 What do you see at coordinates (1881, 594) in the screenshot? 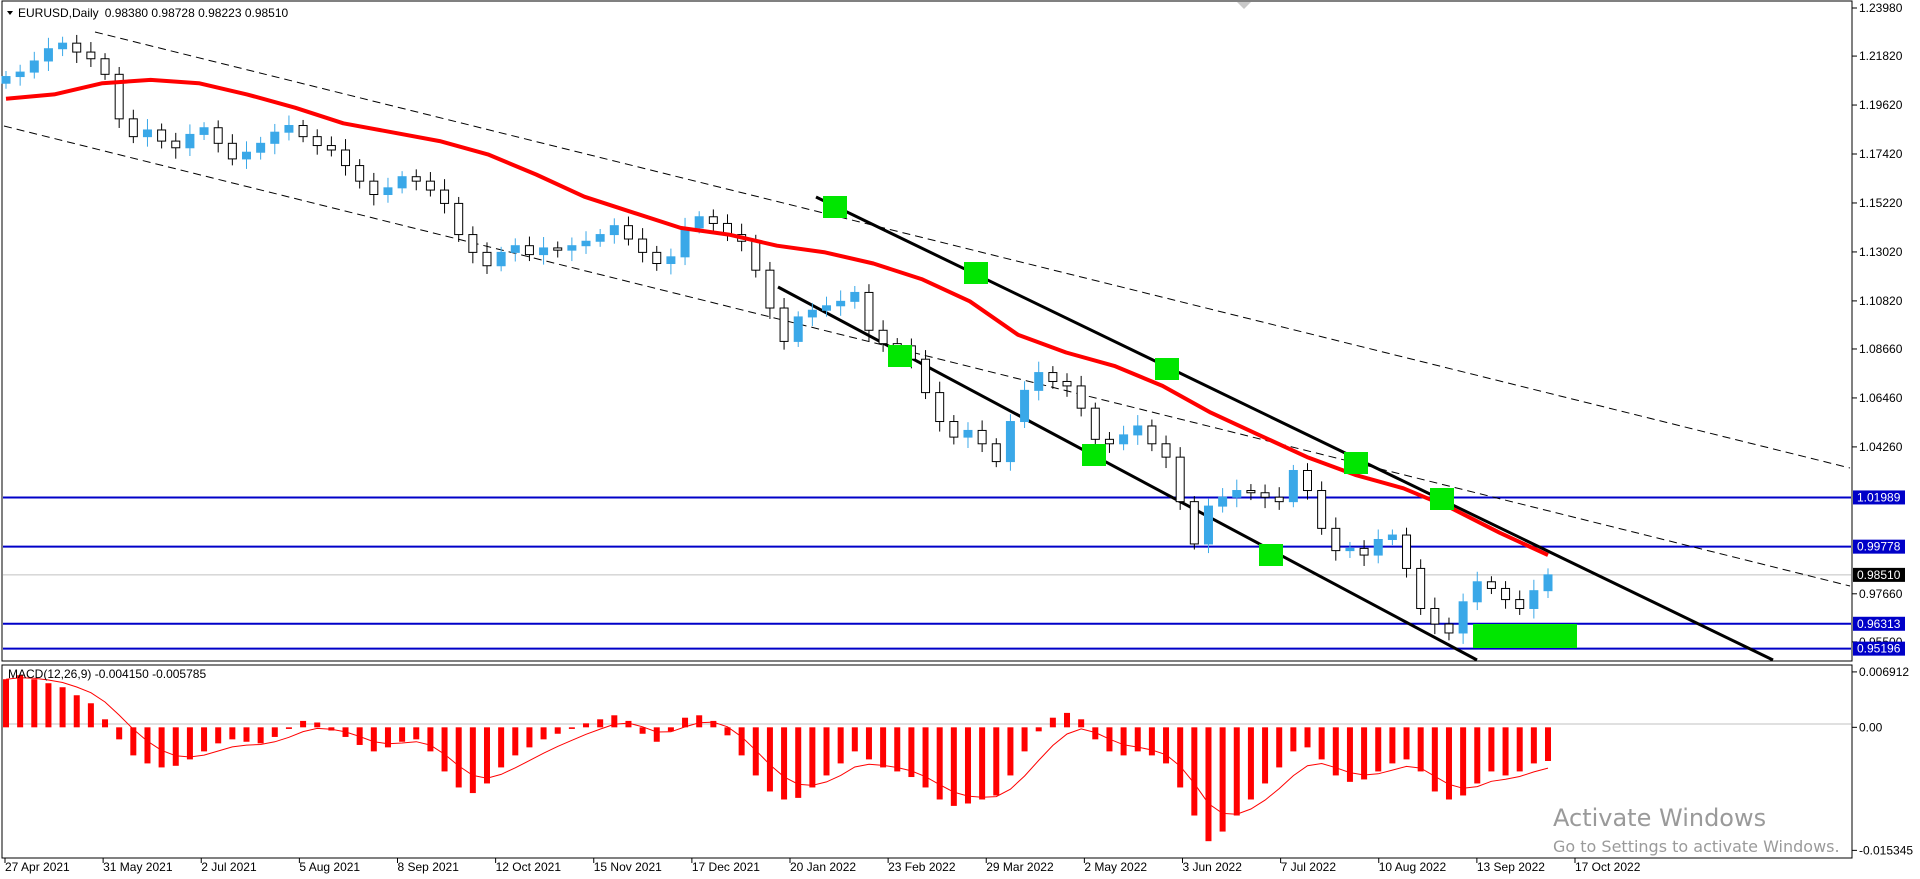
I see `price-tick-label: 0.97660` at bounding box center [1881, 594].